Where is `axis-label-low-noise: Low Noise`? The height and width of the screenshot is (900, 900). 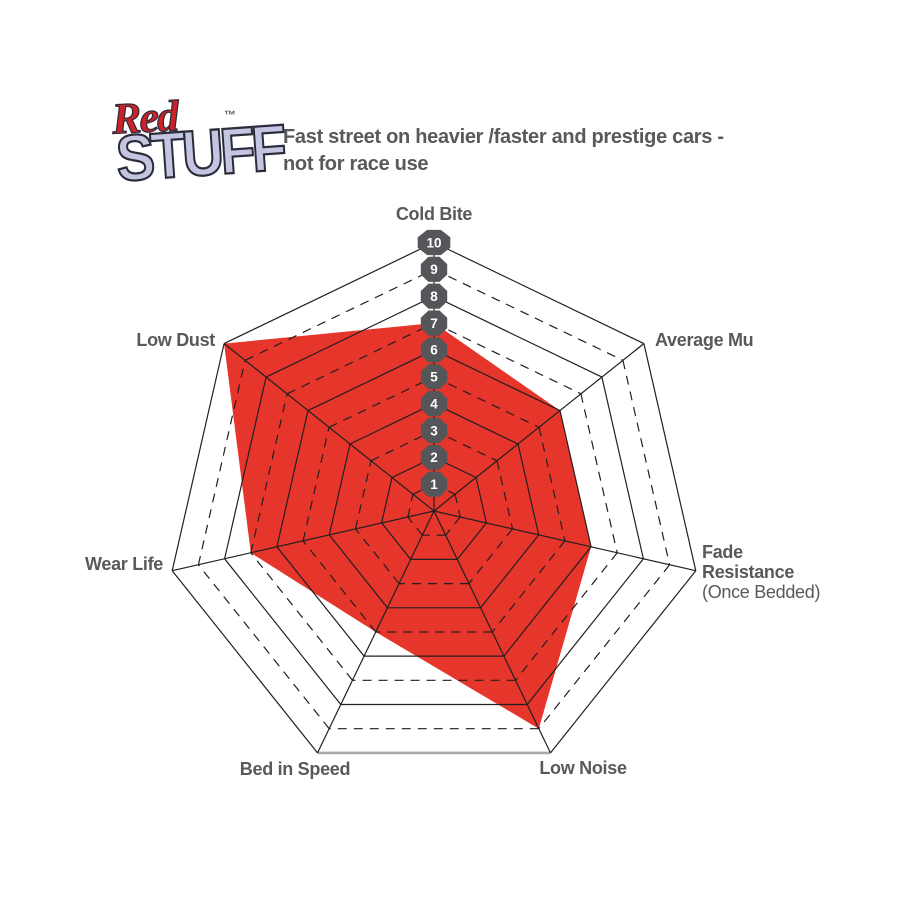 axis-label-low-noise: Low Noise is located at coordinates (583, 768).